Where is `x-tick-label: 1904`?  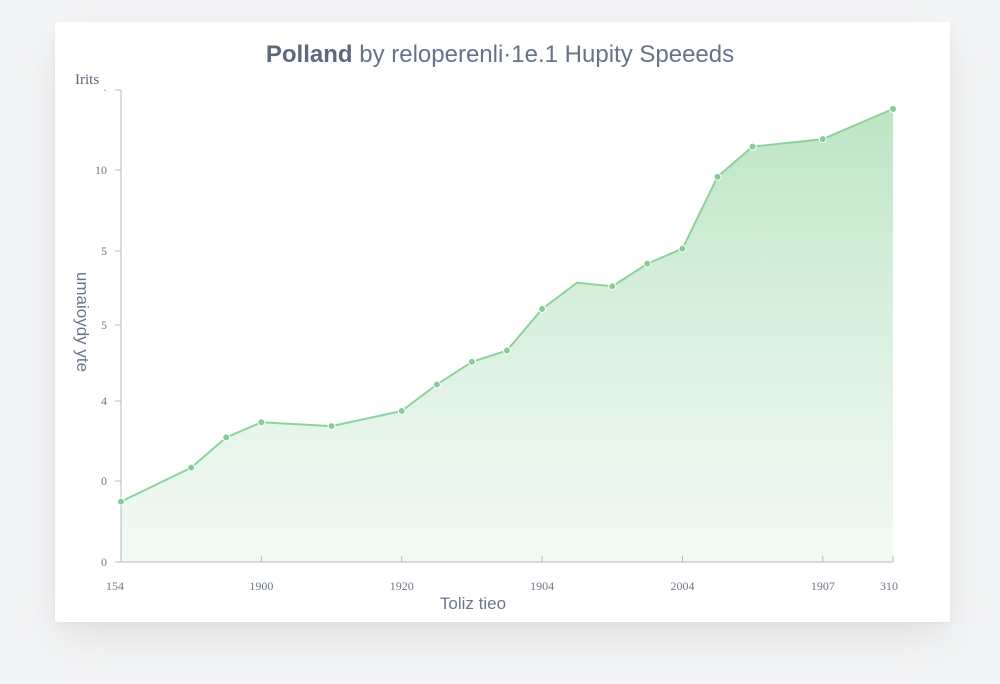
x-tick-label: 1904 is located at coordinates (542, 586).